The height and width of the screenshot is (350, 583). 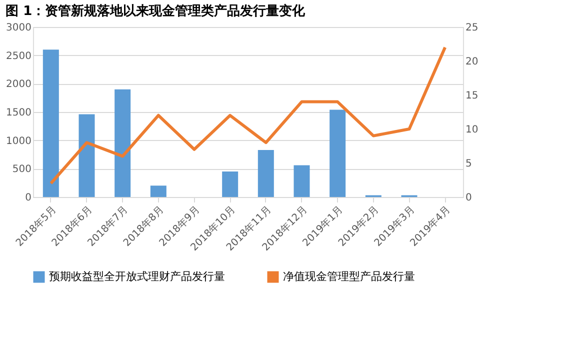 I want to click on y2-tick-label: 0, so click(x=469, y=198).